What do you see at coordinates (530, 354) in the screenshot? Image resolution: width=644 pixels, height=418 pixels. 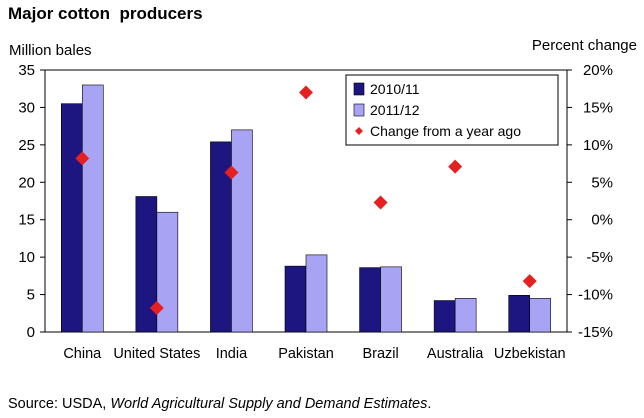 I see `x-category-label: Uzbekistan` at bounding box center [530, 354].